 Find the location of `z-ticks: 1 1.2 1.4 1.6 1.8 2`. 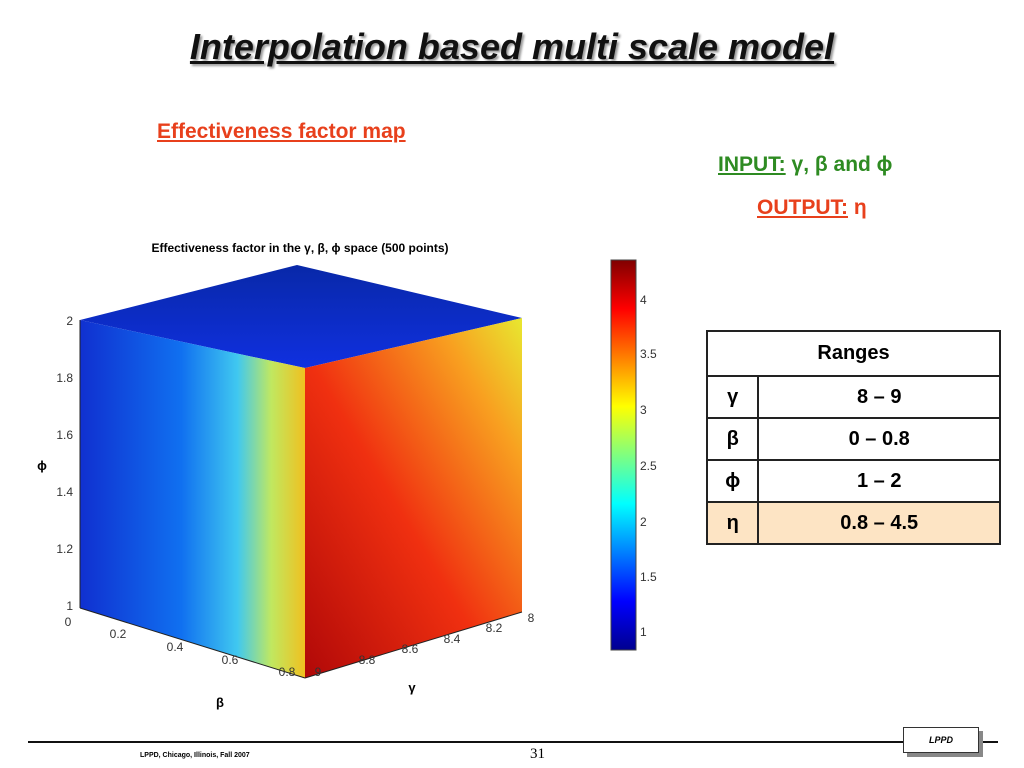

z-ticks: 1 1.2 1.4 1.6 1.8 2 is located at coordinates (64, 463).